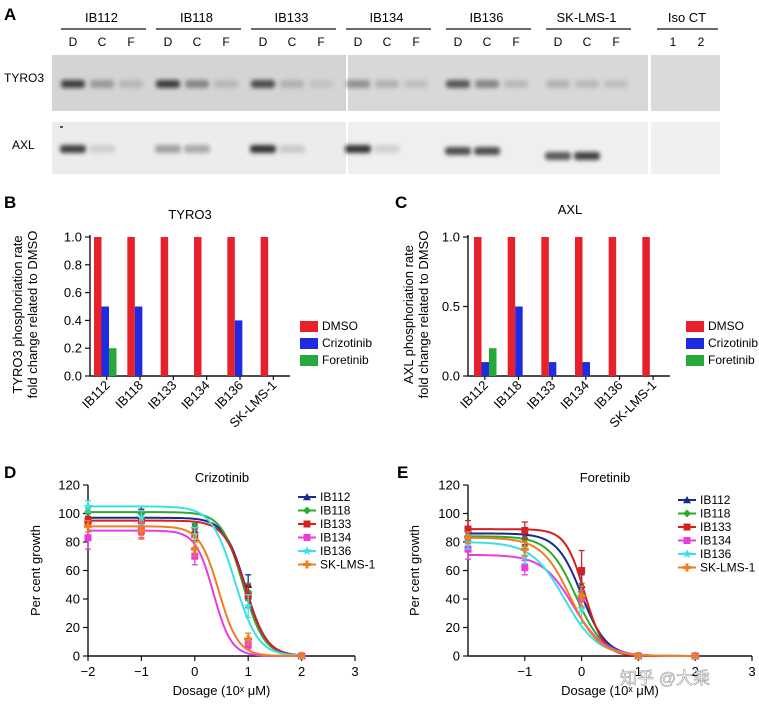 The image size is (759, 704). What do you see at coordinates (129, 395) in the screenshot?
I see `x-tick-label: IB118` at bounding box center [129, 395].